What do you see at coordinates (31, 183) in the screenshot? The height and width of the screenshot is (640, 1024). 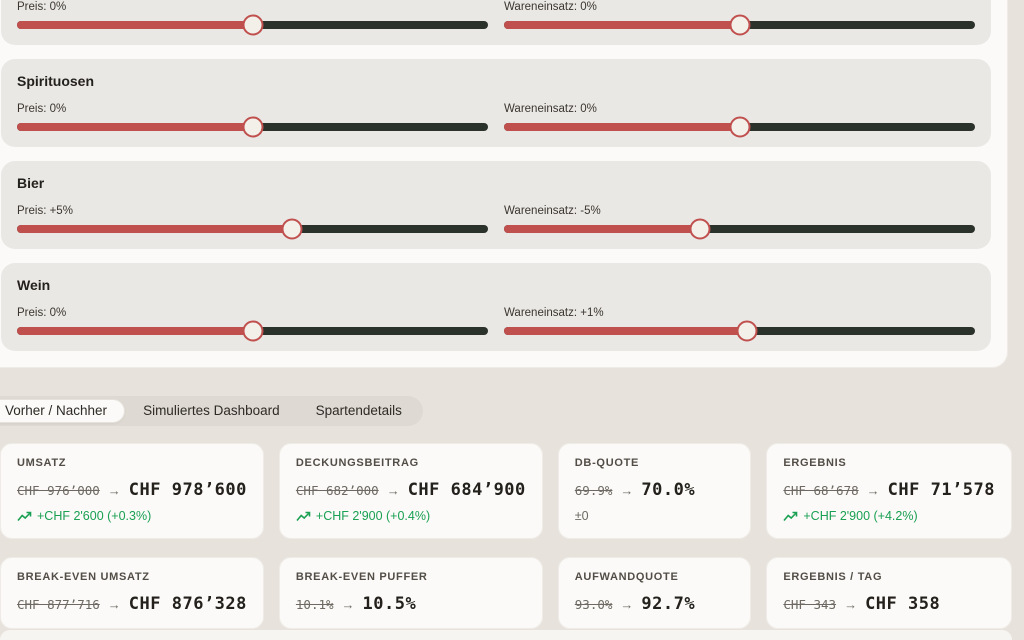 I see `slider-group-title: Bier` at bounding box center [31, 183].